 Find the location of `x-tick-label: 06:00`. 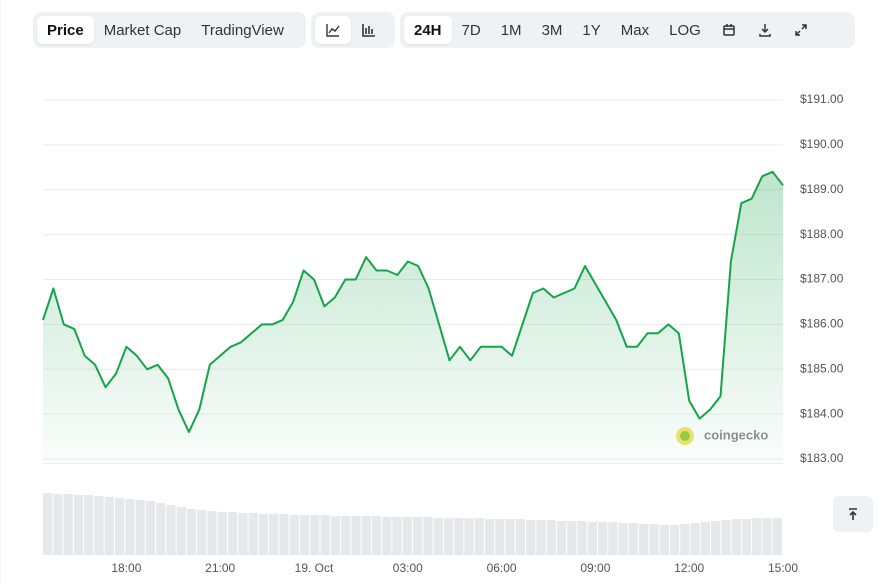

x-tick-label: 06:00 is located at coordinates (502, 568).